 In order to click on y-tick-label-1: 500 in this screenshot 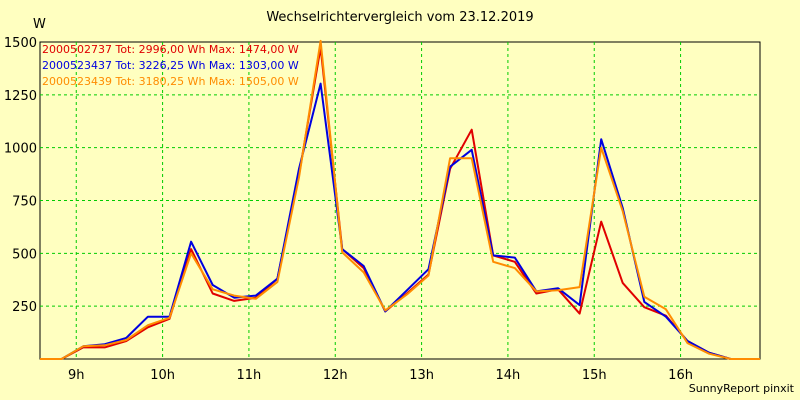, I will do `click(24, 254)`.